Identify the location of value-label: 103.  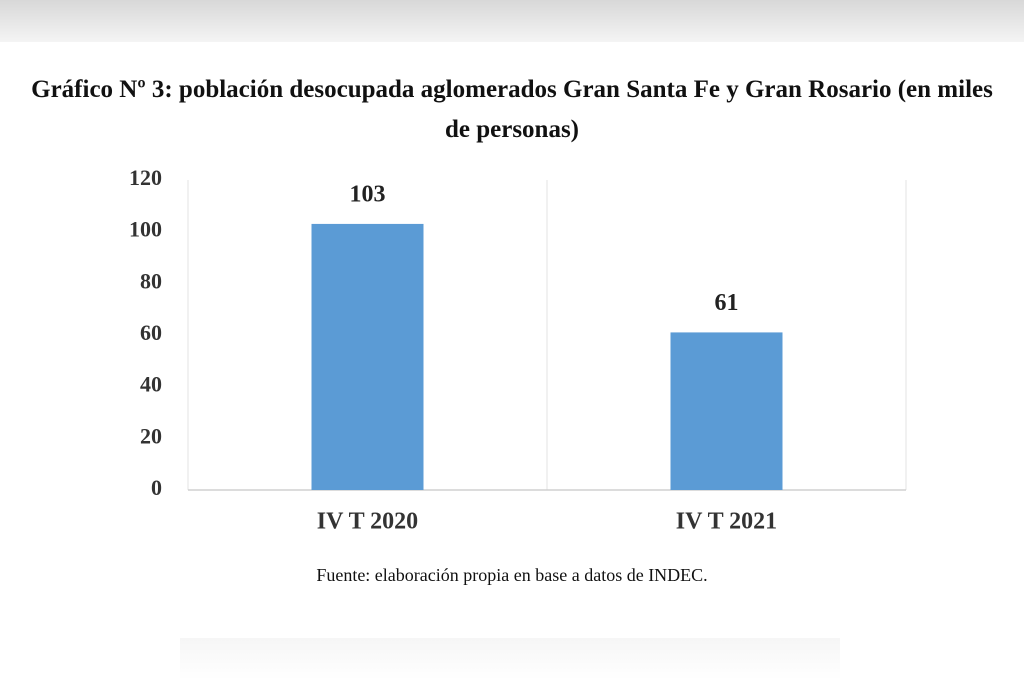
(368, 194).